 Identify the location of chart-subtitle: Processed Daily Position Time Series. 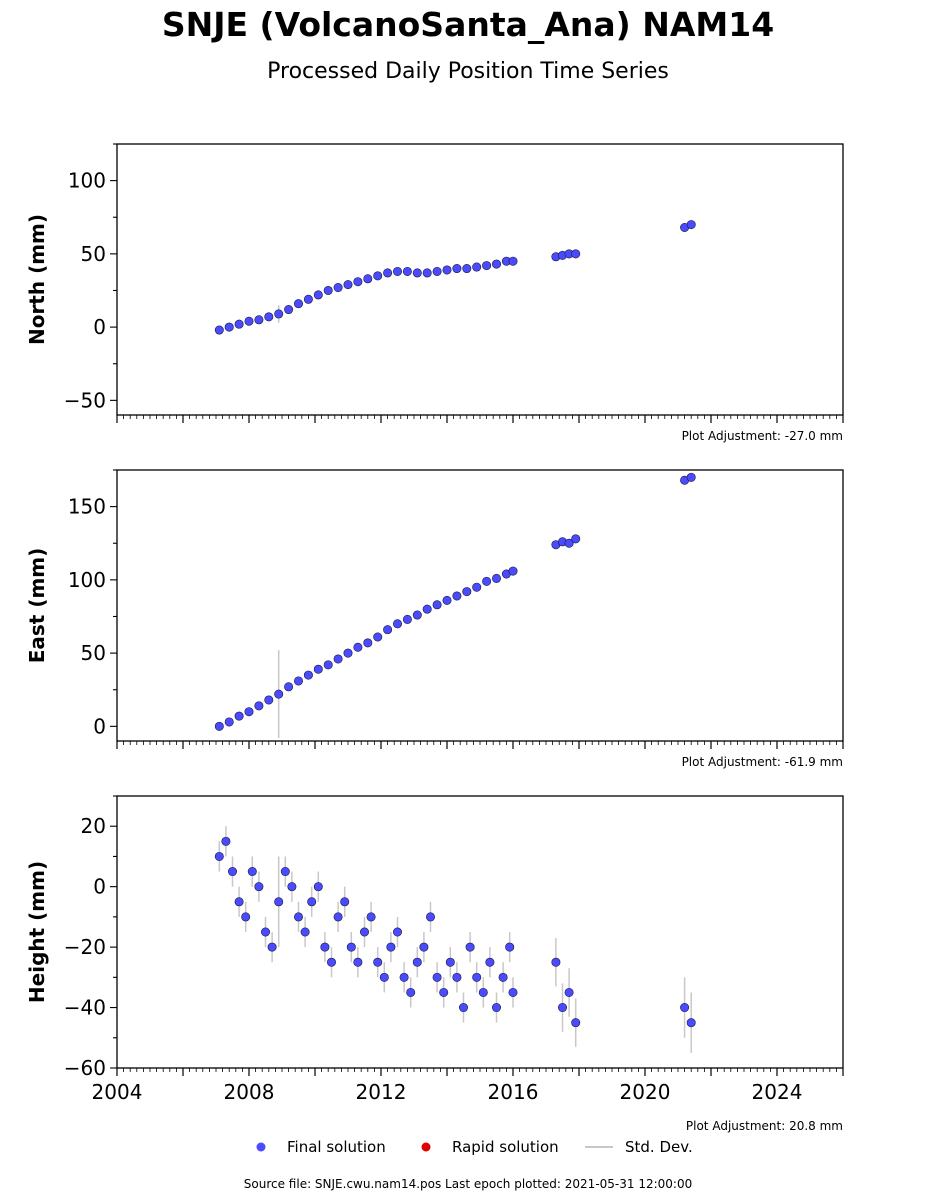
(468, 71).